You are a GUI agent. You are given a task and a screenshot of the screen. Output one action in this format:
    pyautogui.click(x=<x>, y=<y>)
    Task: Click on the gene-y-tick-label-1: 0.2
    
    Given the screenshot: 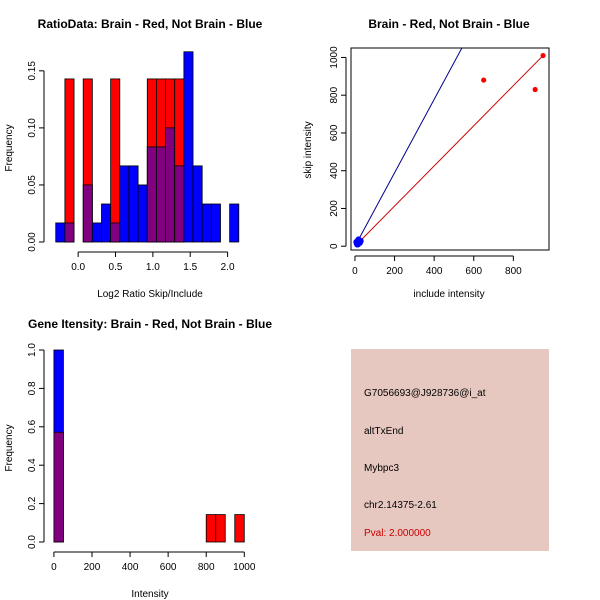 What is the action you would take?
    pyautogui.click(x=32, y=503)
    